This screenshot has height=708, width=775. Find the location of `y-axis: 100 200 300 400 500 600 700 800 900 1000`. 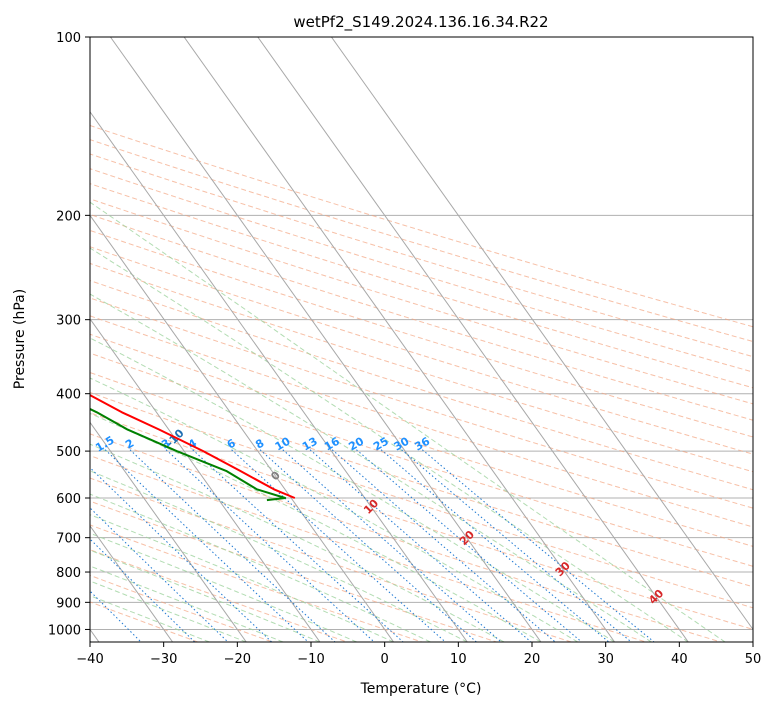

y-axis: 100 200 300 400 500 600 700 800 900 1000 is located at coordinates (69, 334).